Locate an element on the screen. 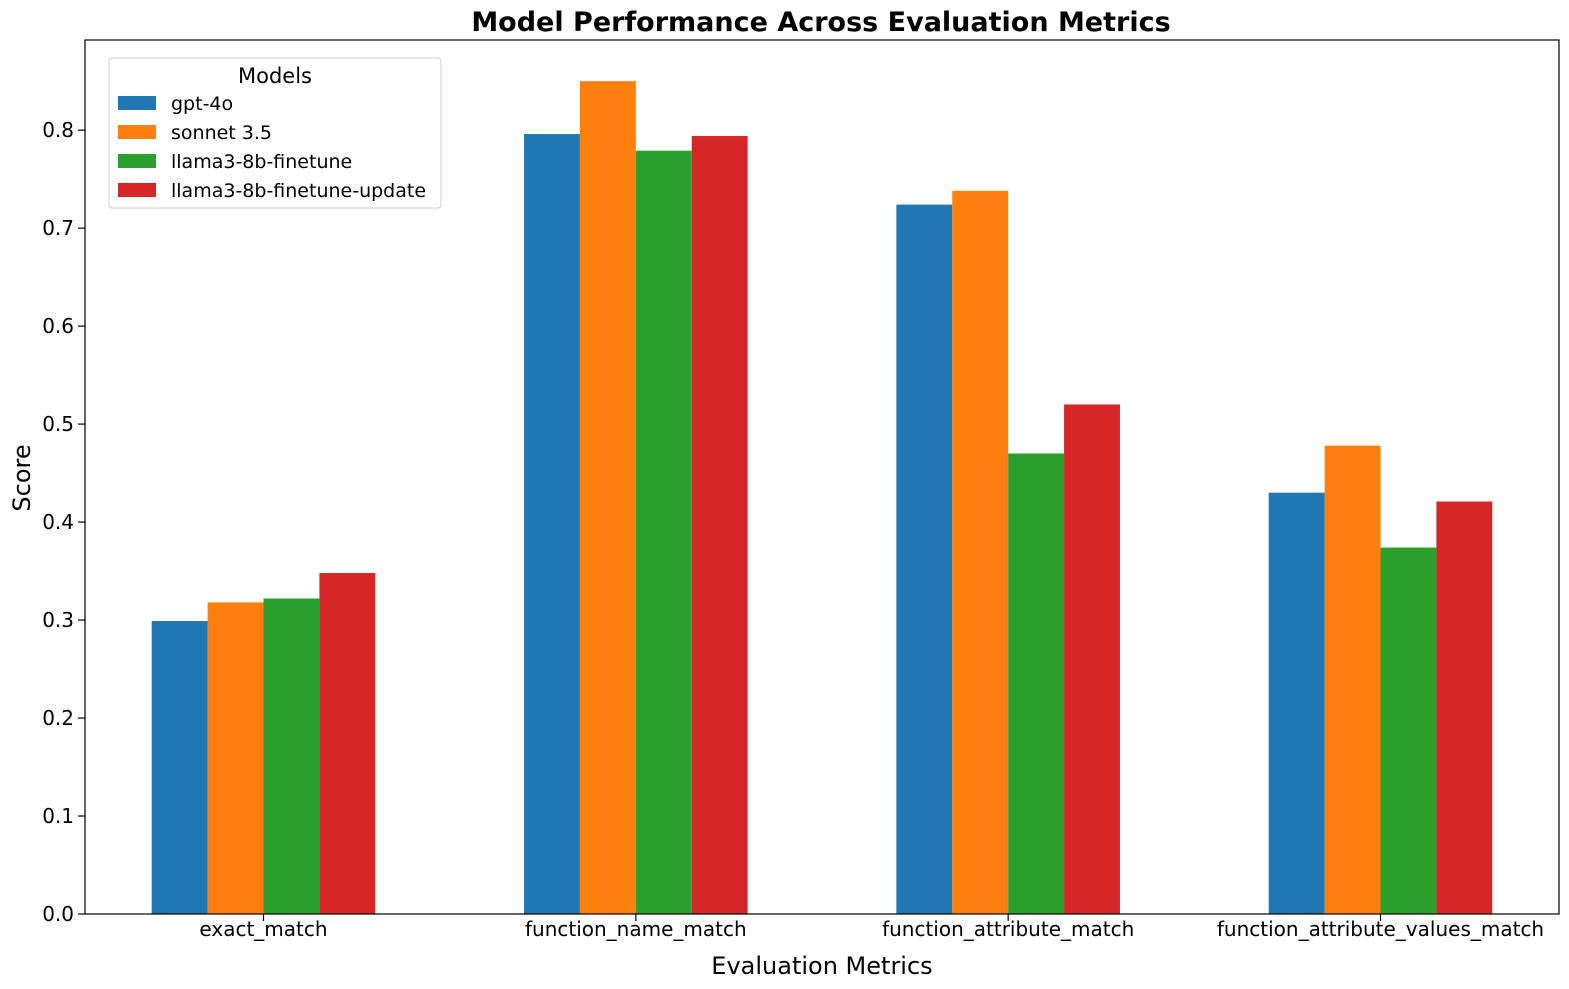 This screenshot has width=1569, height=989. y-tick-label: 0.8 is located at coordinates (58, 130).